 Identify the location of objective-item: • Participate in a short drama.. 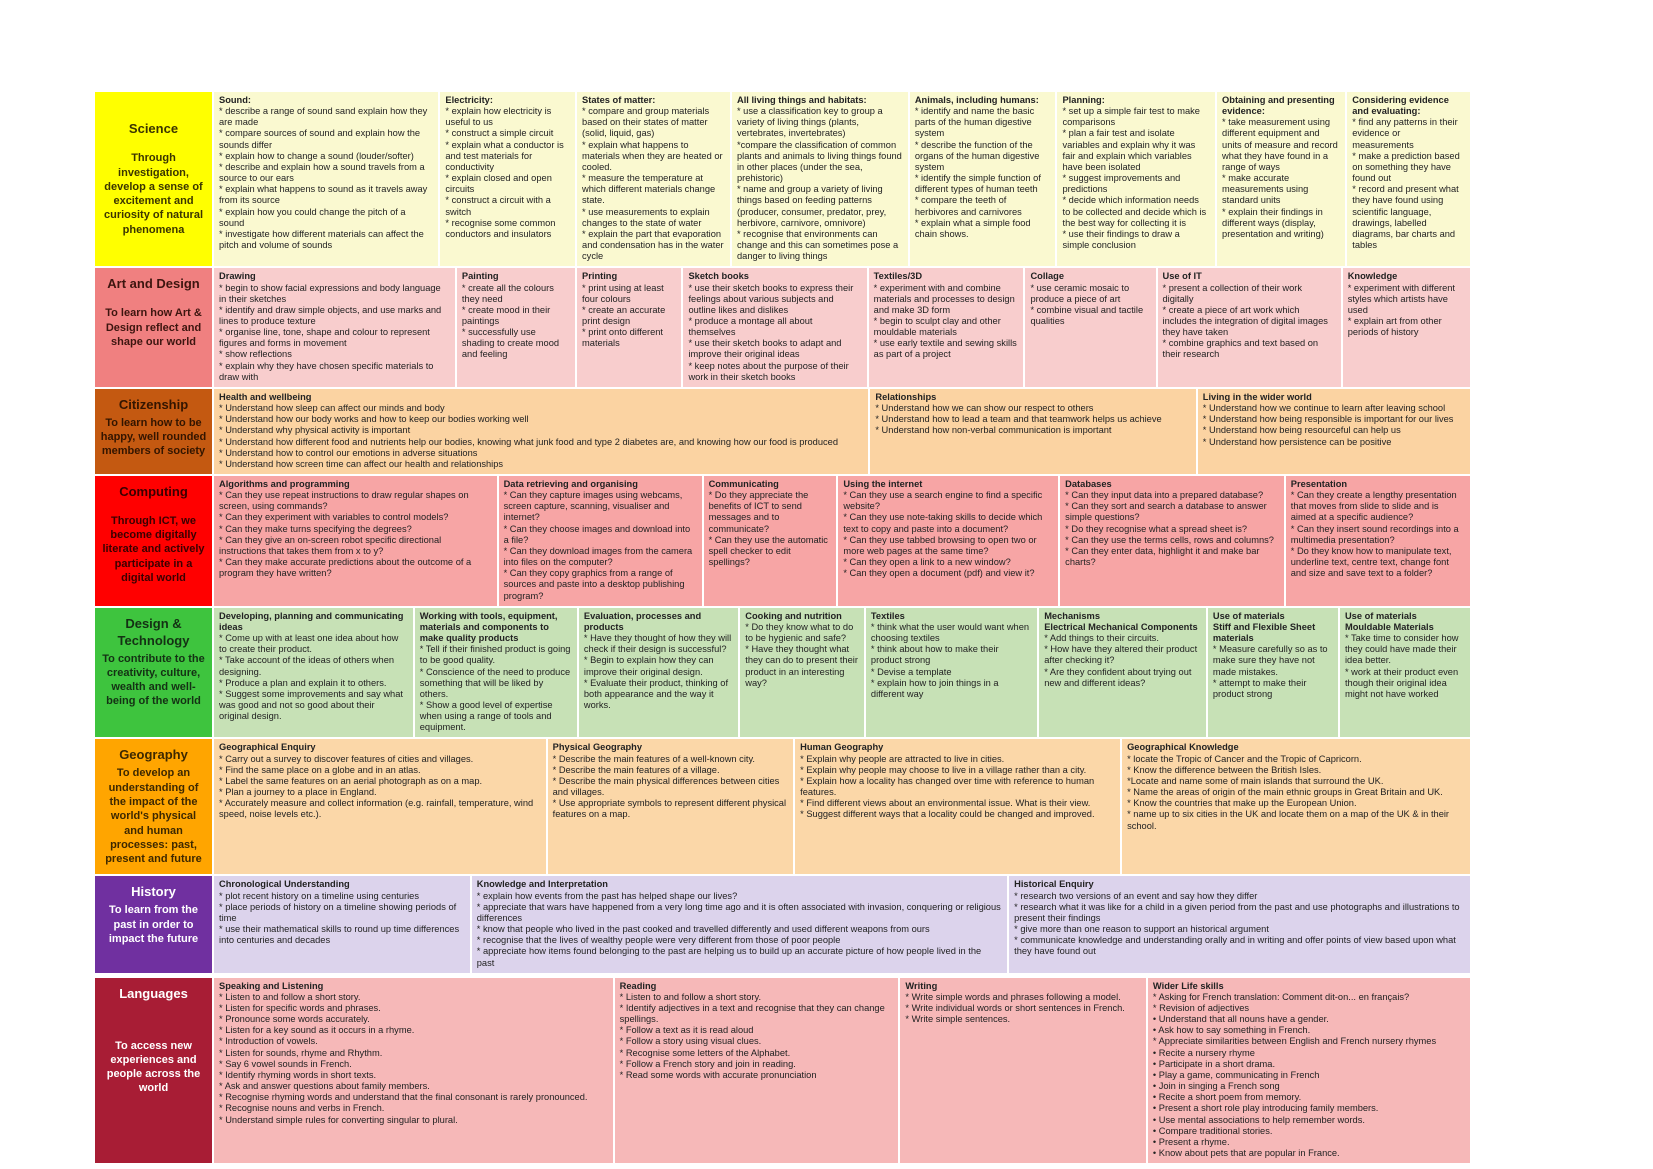
(1214, 1063).